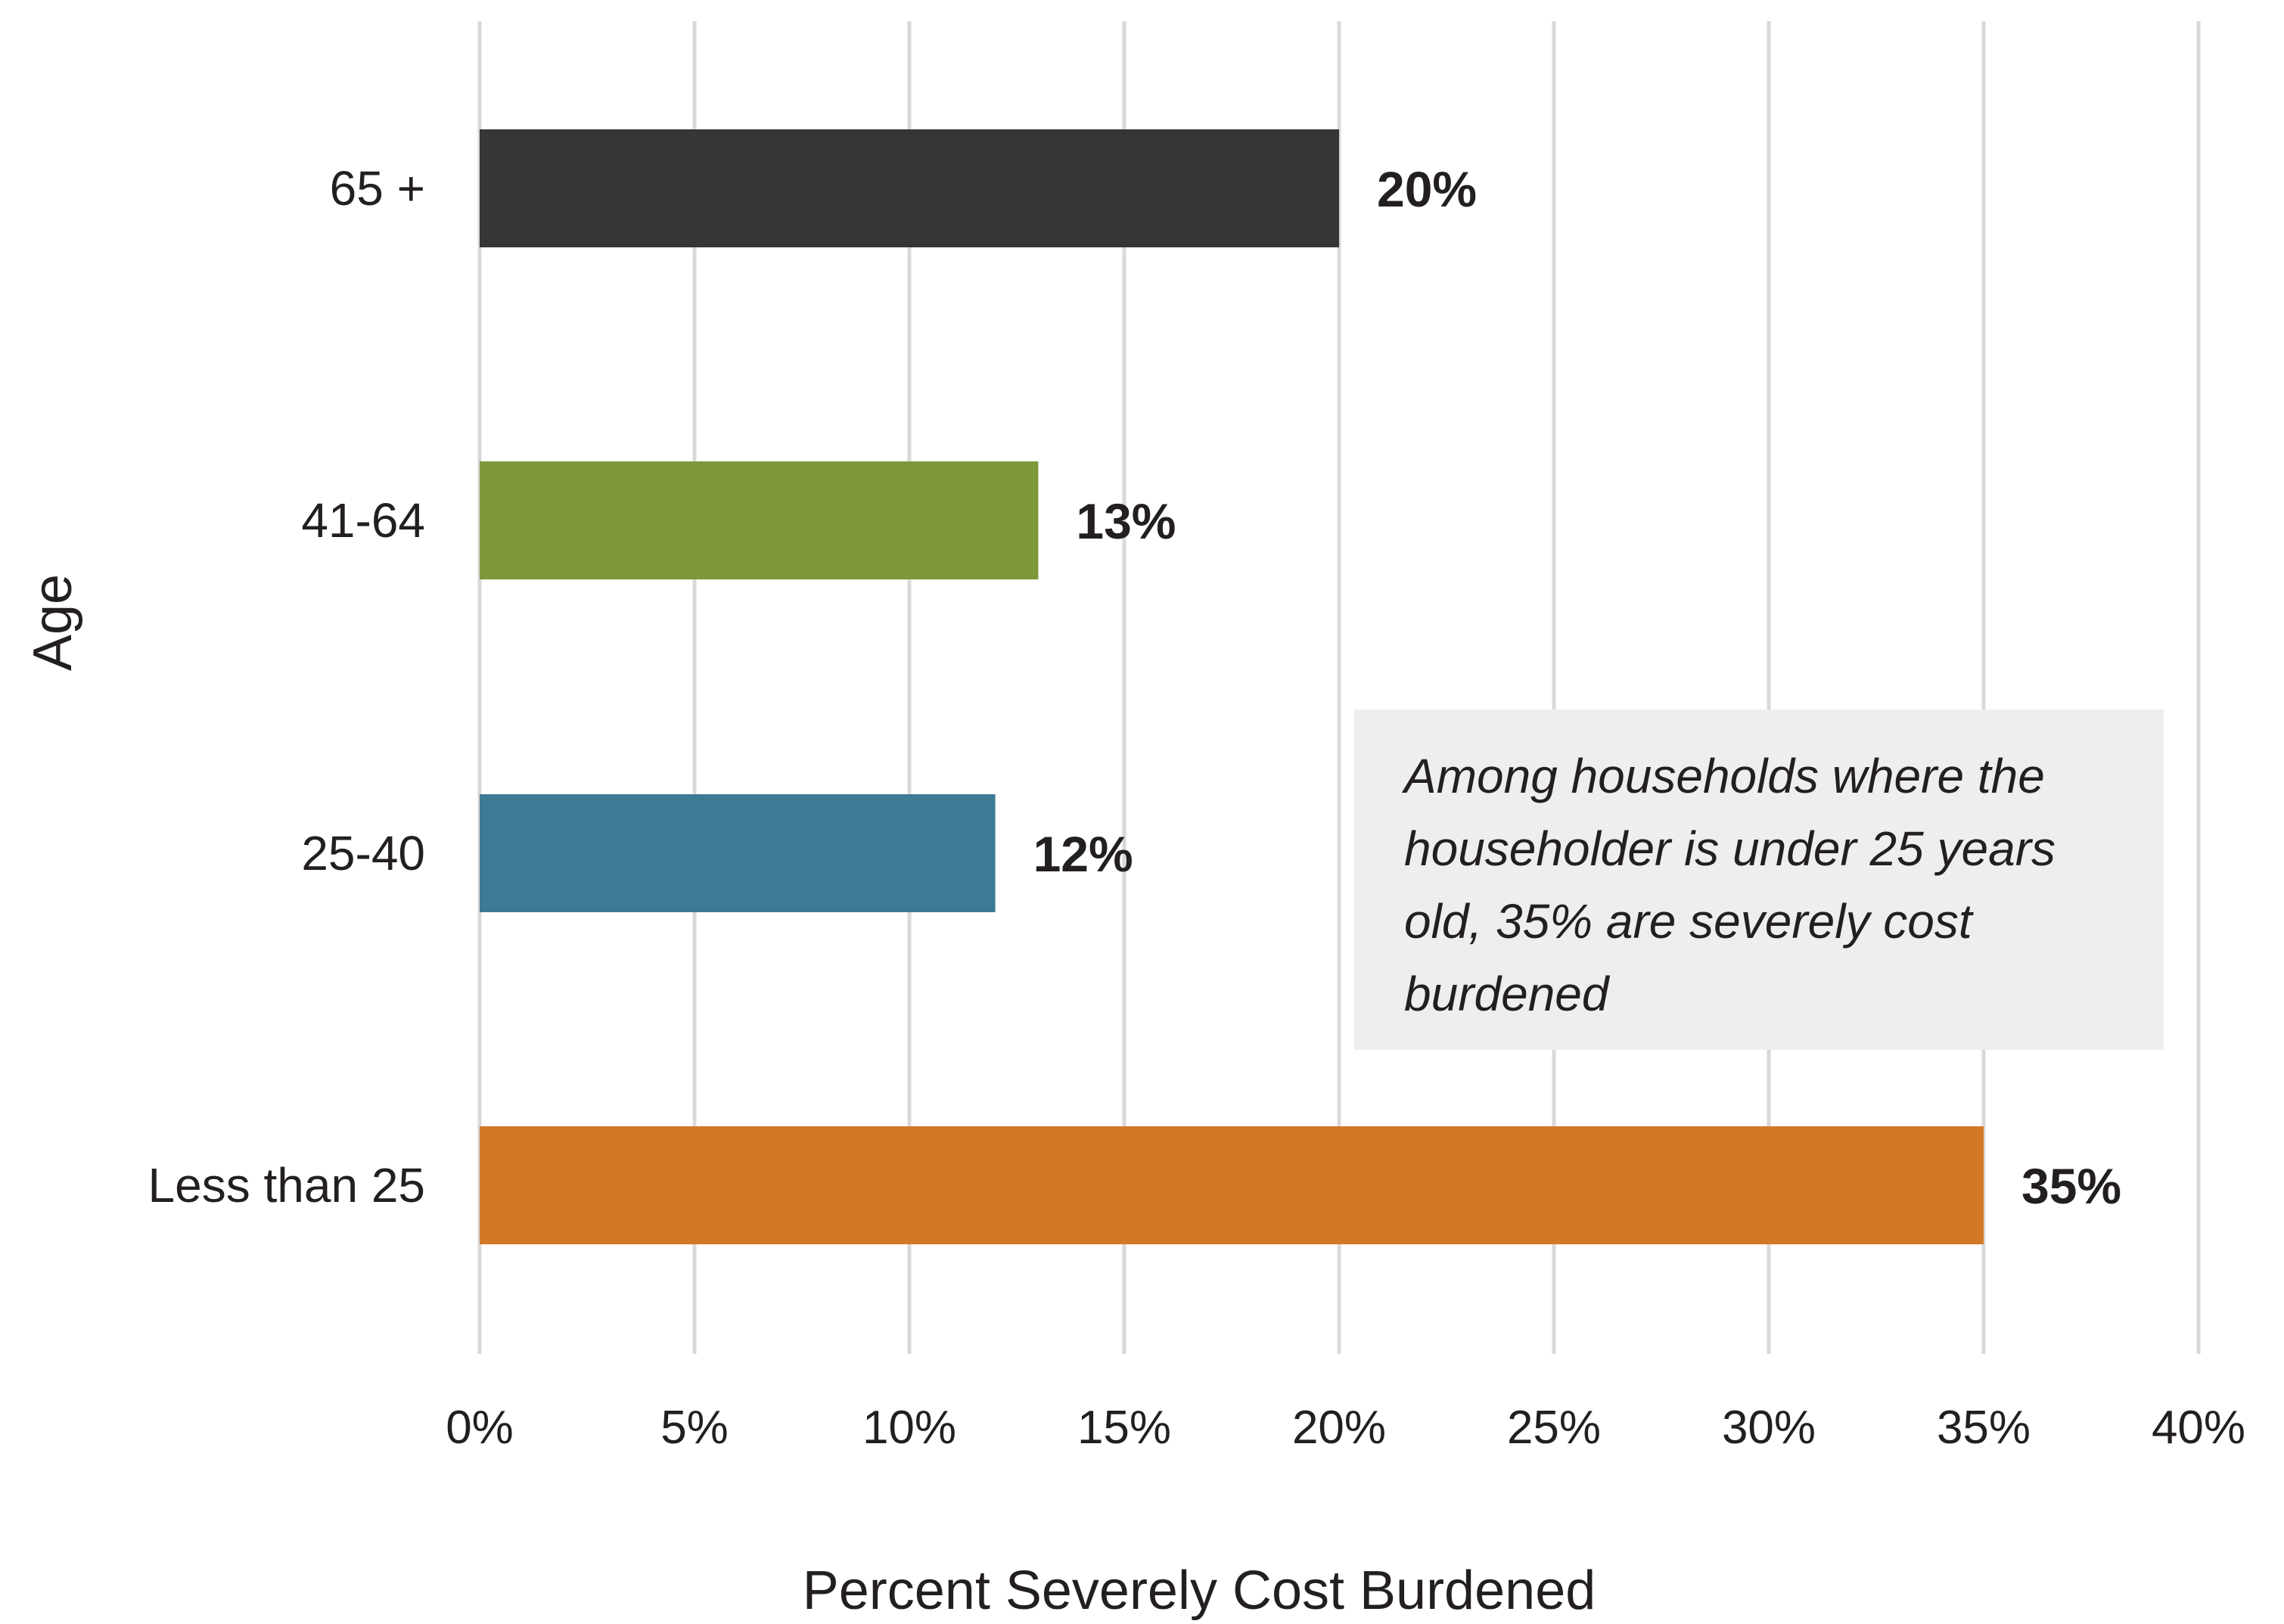 The image size is (2284, 1624). Describe the element at coordinates (363, 853) in the screenshot. I see `category-label: 25-40` at that location.